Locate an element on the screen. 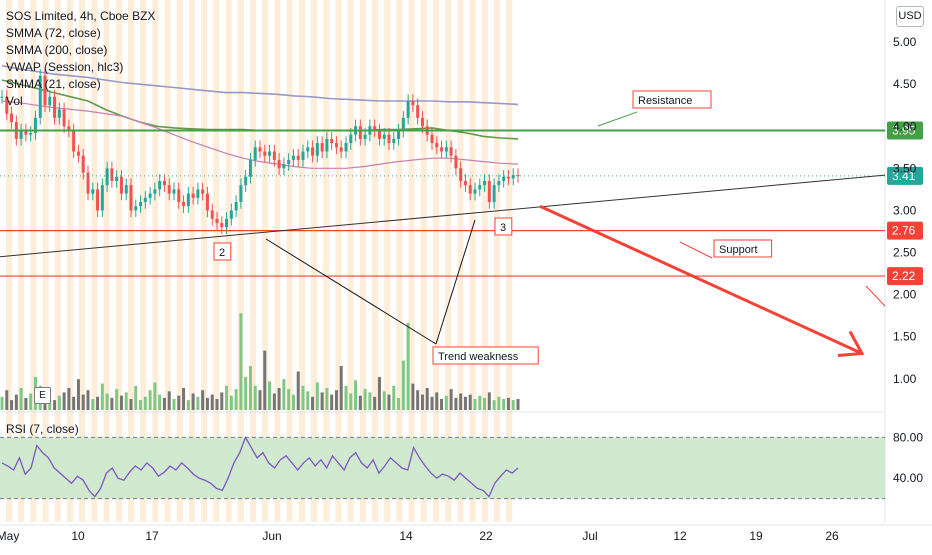 This screenshot has width=932, height=555. legend-smma72: SMMA (72, close) is located at coordinates (53, 33).